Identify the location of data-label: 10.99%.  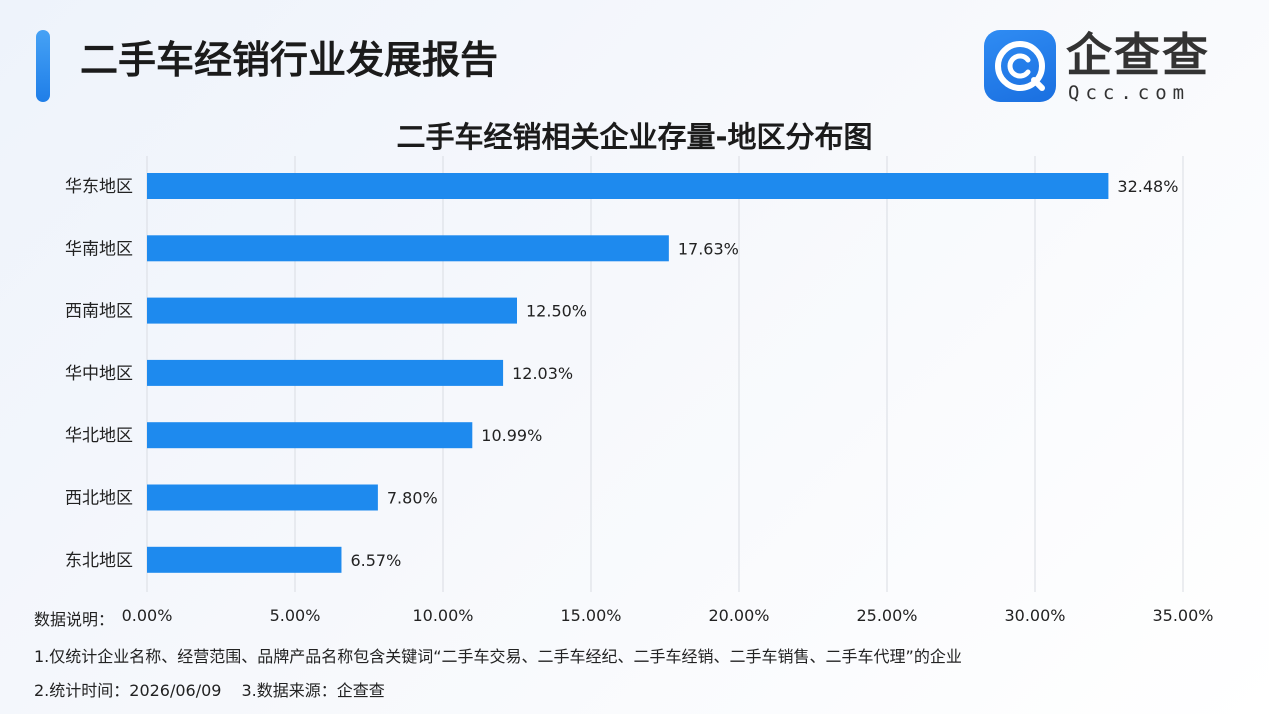
(511, 435).